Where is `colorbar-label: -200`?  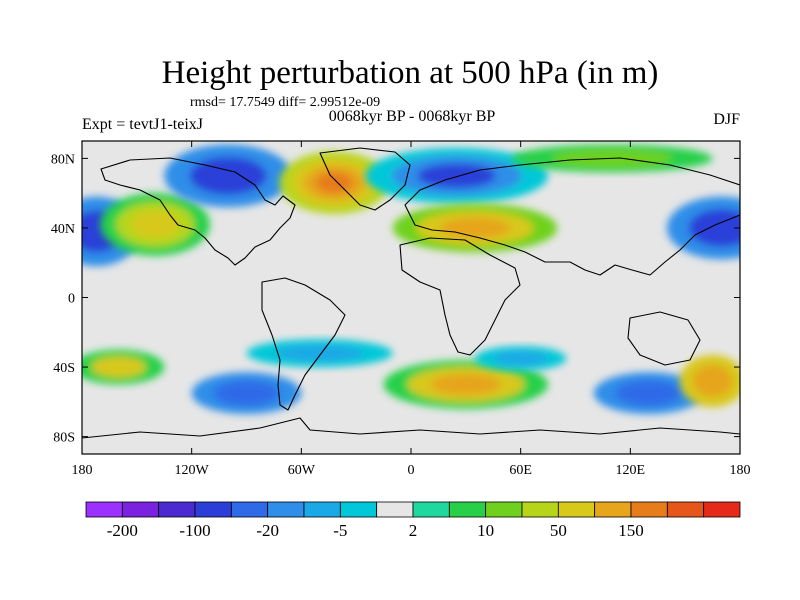
colorbar-label: -200 is located at coordinates (122, 530).